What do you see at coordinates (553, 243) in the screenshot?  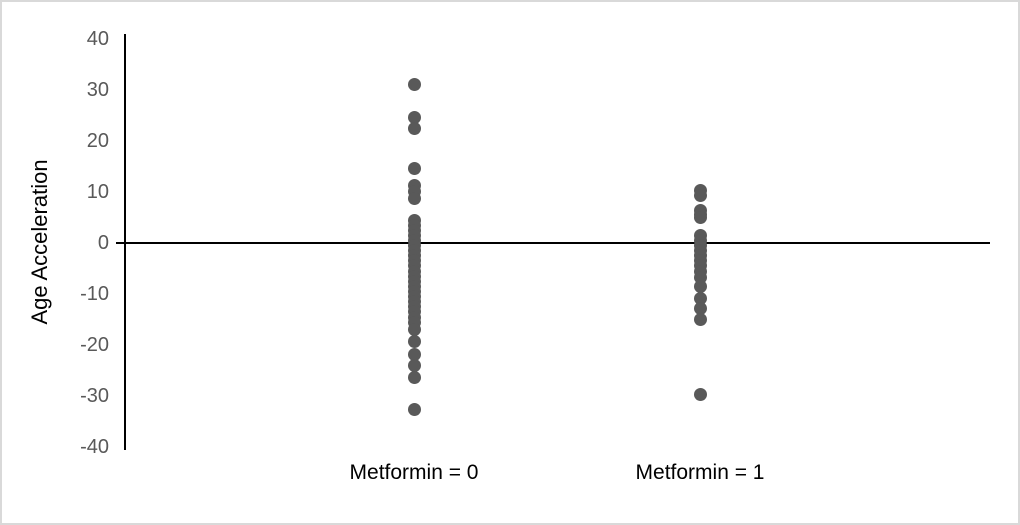 I see `x-axis-zero-line` at bounding box center [553, 243].